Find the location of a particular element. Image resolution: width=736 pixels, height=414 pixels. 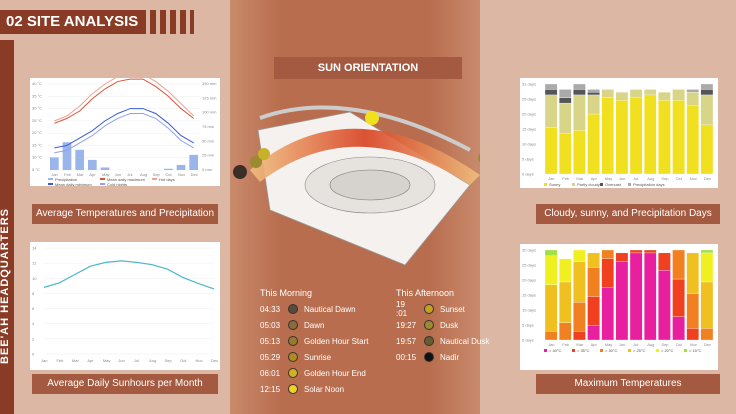

morning-row: 05:13 Golden Hour Start is located at coordinates (314, 341).